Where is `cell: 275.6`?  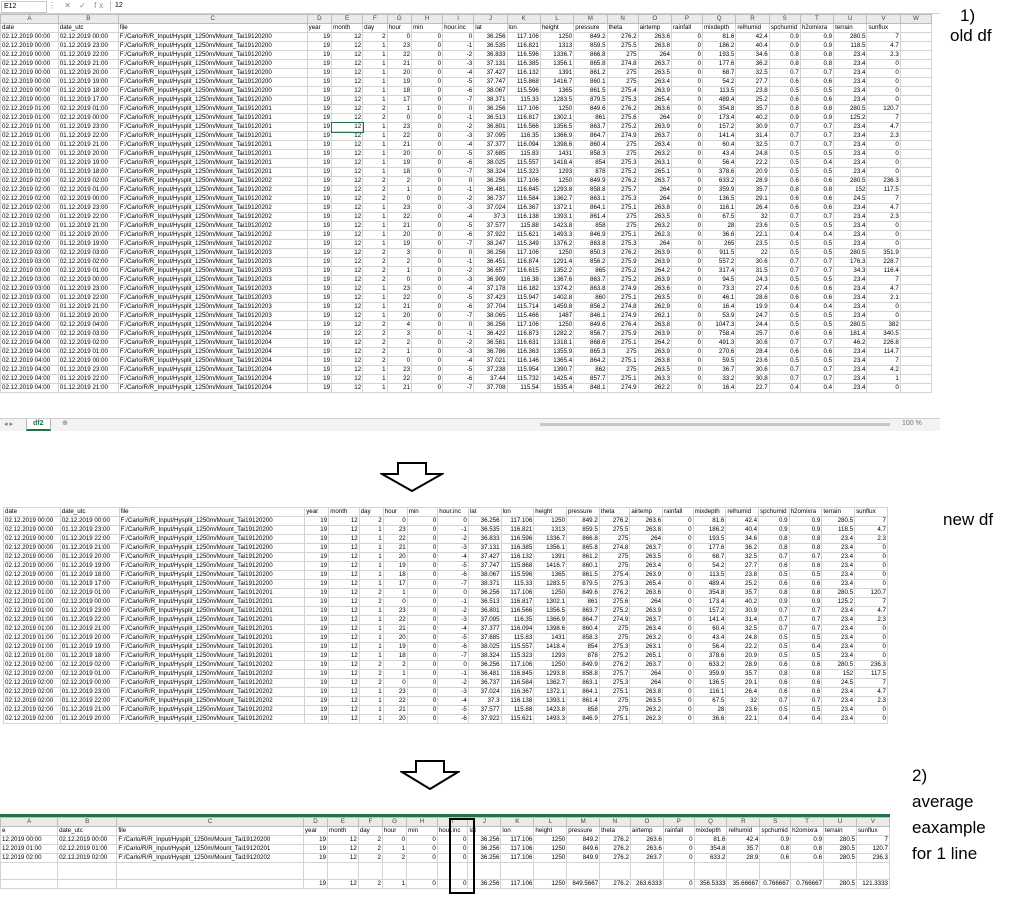
cell: 275.6 is located at coordinates (622, 118).